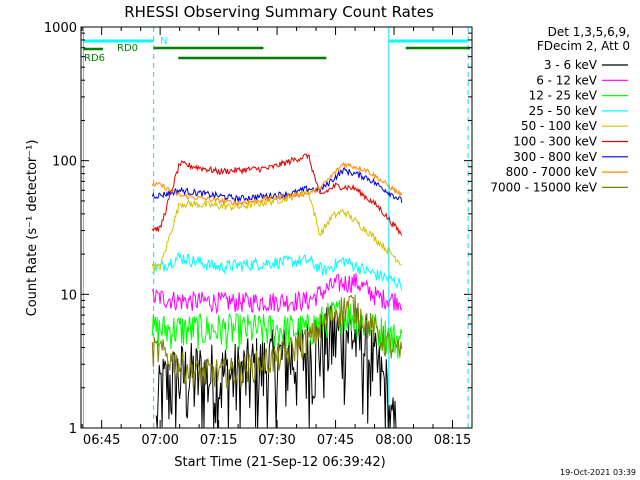 The image size is (640, 480). What do you see at coordinates (559, 126) in the screenshot?
I see `legend-entry-label: 50 - 100 keV` at bounding box center [559, 126].